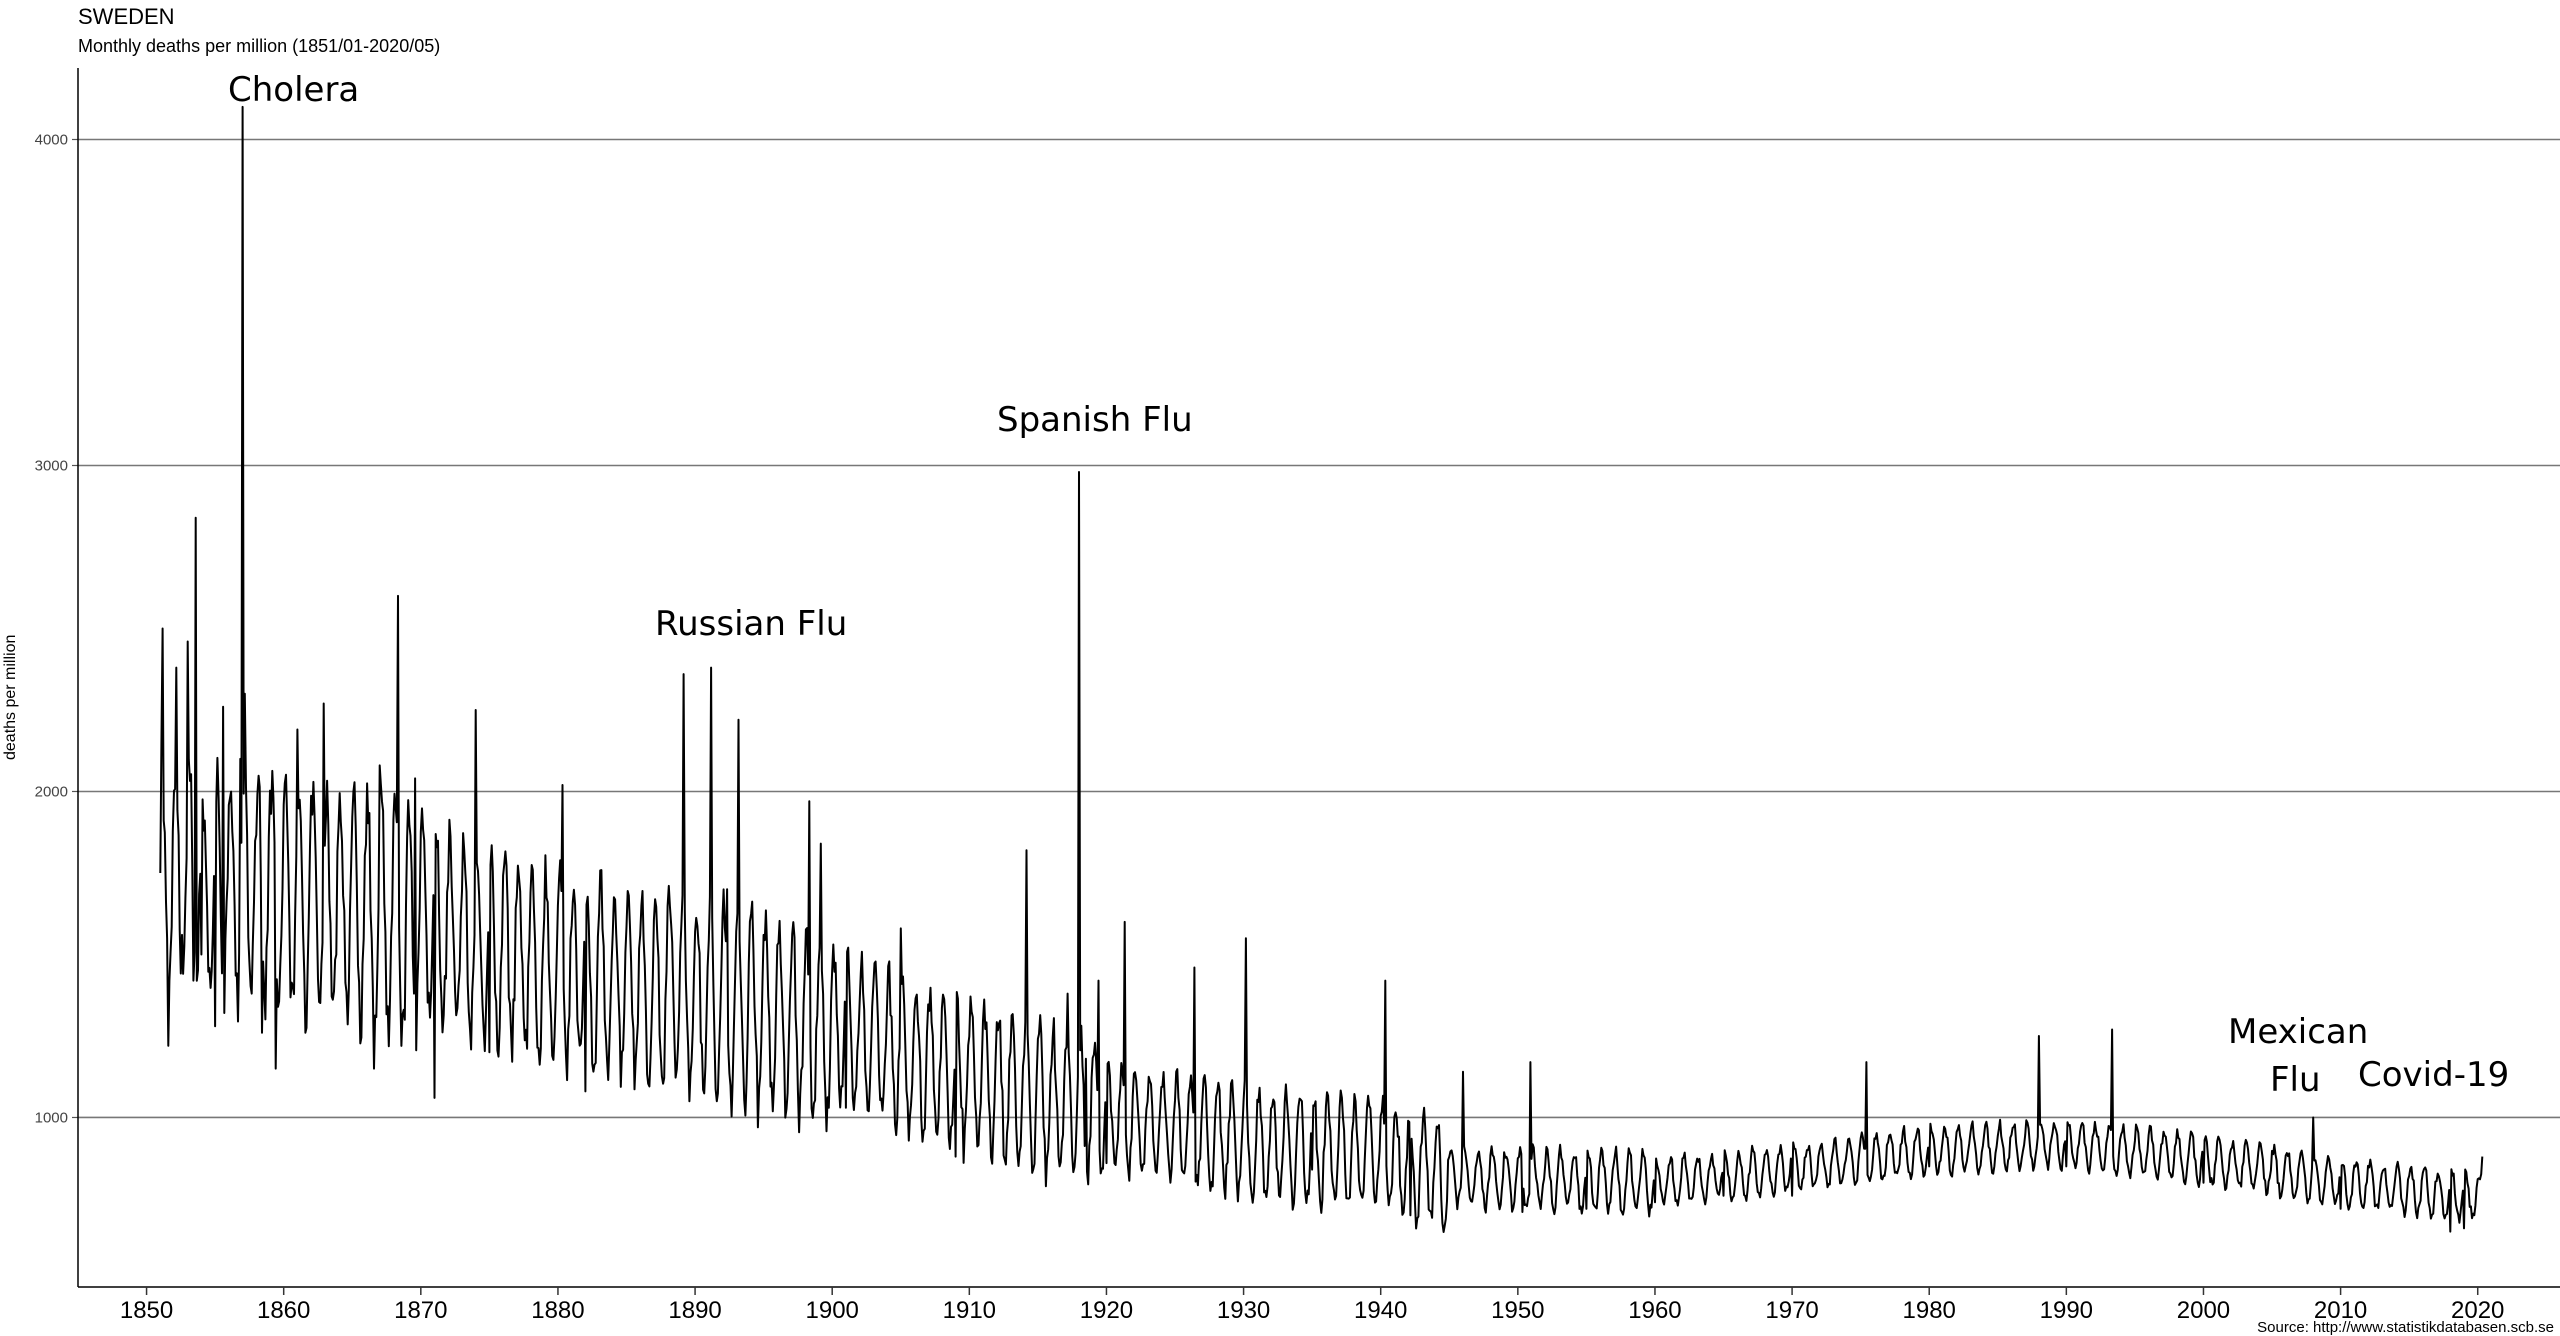 Image resolution: width=2560 pixels, height=1336 pixels. I want to click on x-tick-label-2010: 2010, so click(2340, 1310).